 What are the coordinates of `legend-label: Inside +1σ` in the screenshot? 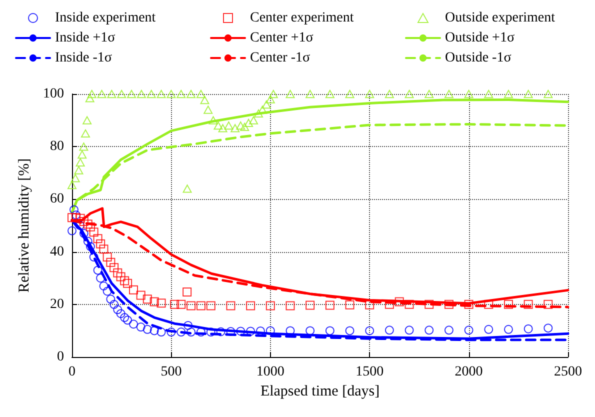 It's located at (85, 38).